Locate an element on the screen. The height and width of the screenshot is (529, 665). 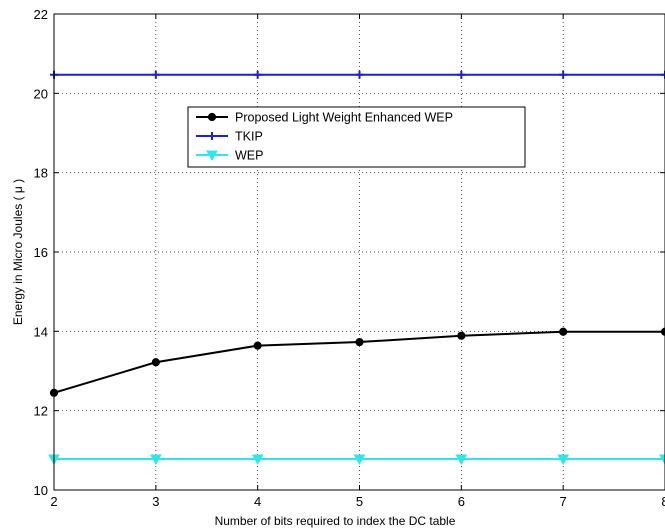
series-tkip is located at coordinates (357, 74).